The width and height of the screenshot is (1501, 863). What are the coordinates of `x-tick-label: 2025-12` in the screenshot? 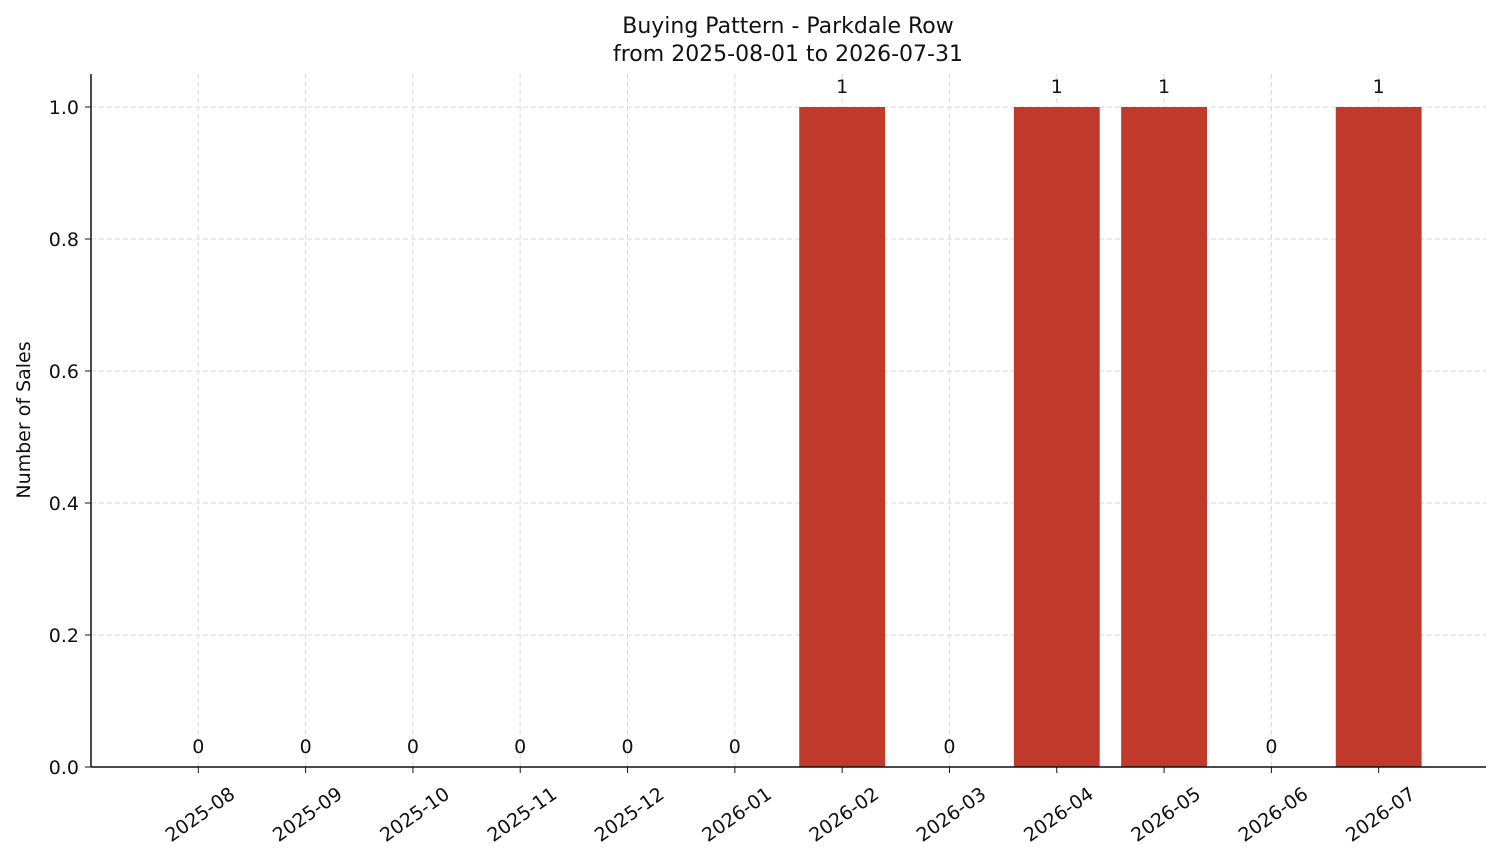 It's located at (630, 815).